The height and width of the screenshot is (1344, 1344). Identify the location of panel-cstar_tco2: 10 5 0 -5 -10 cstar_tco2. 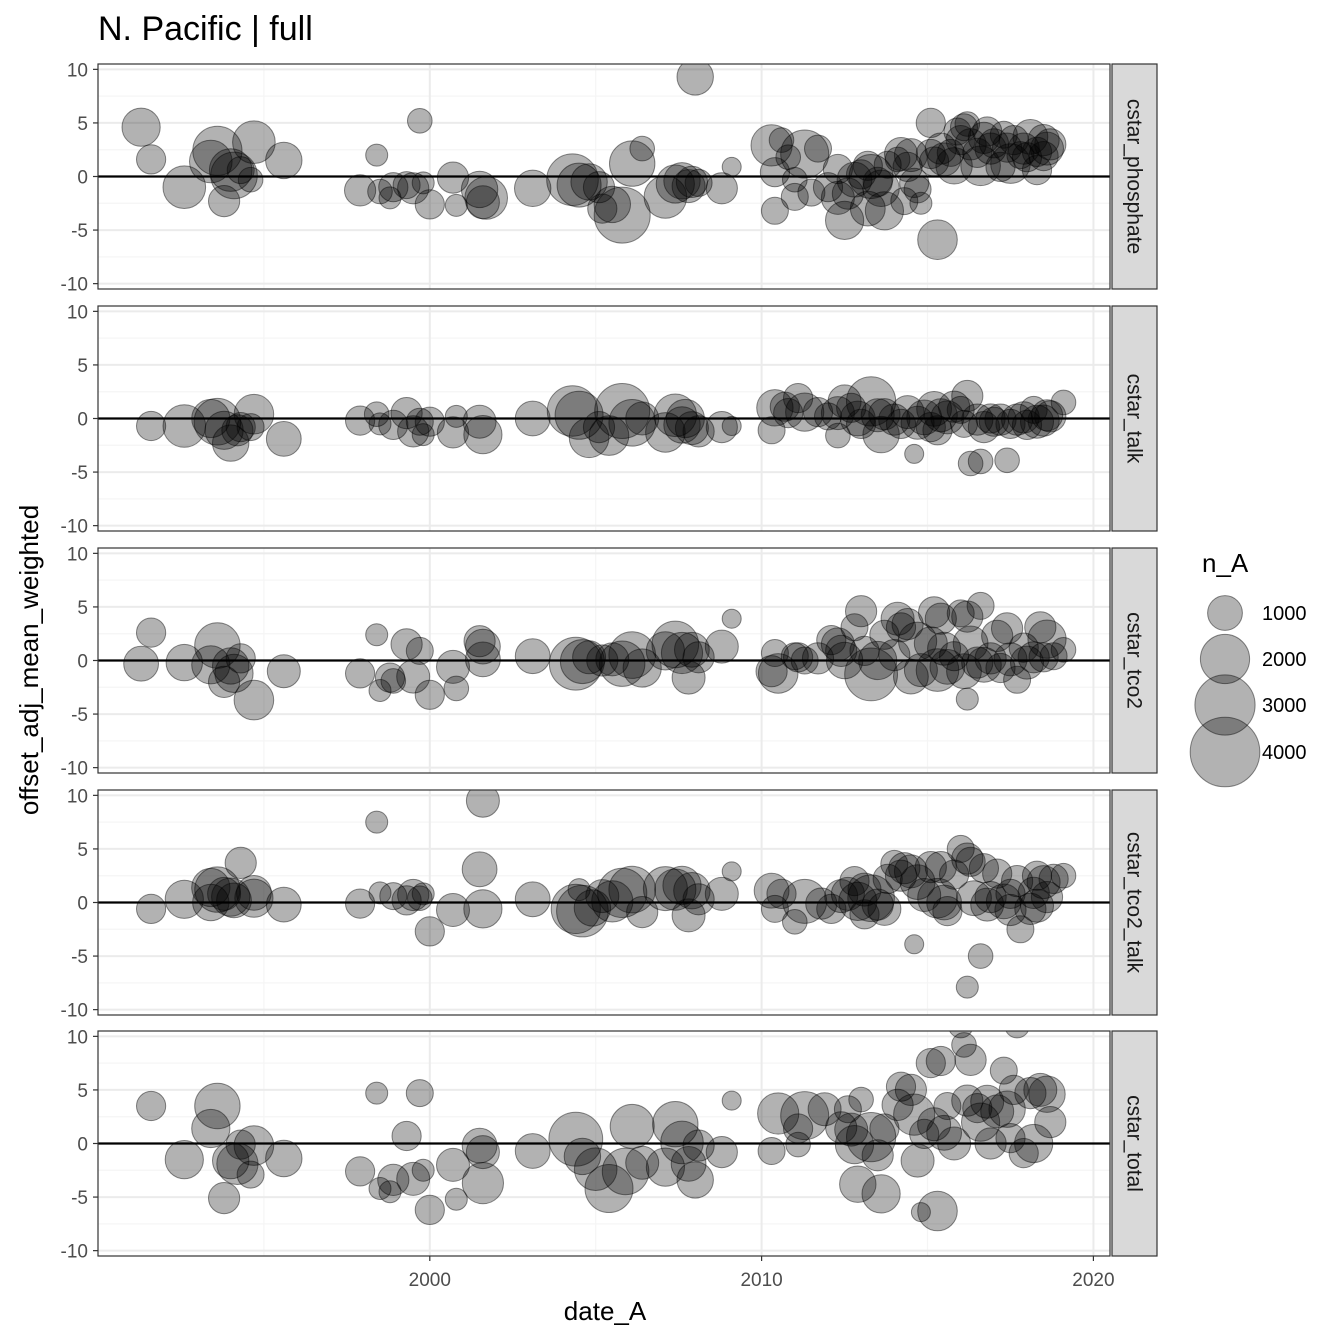
(609, 662).